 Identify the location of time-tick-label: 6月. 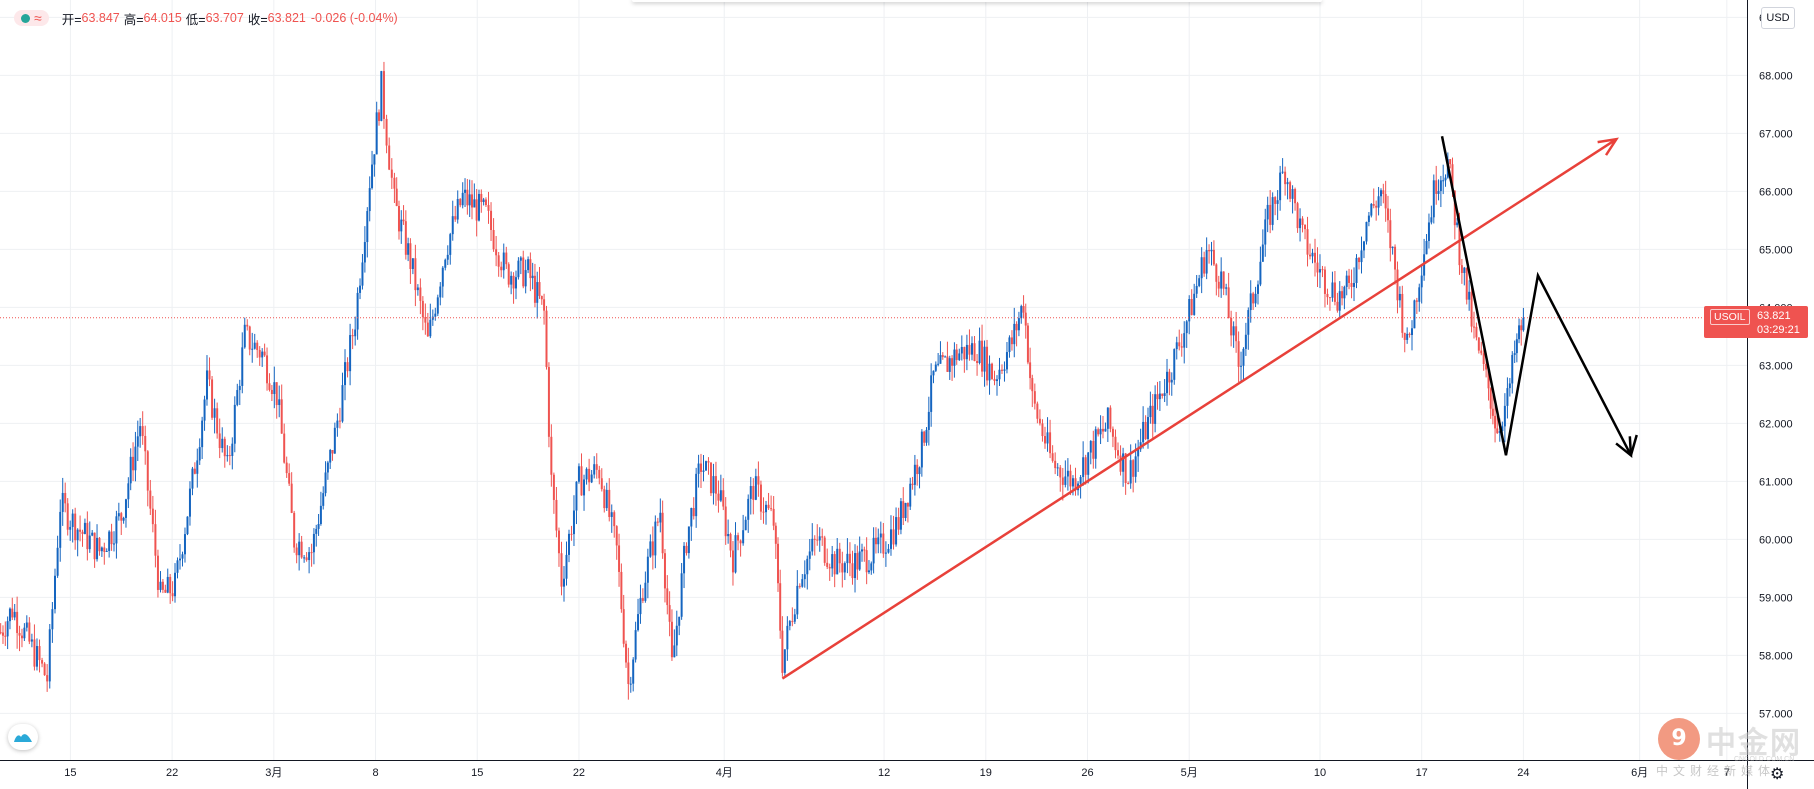
(1639, 773).